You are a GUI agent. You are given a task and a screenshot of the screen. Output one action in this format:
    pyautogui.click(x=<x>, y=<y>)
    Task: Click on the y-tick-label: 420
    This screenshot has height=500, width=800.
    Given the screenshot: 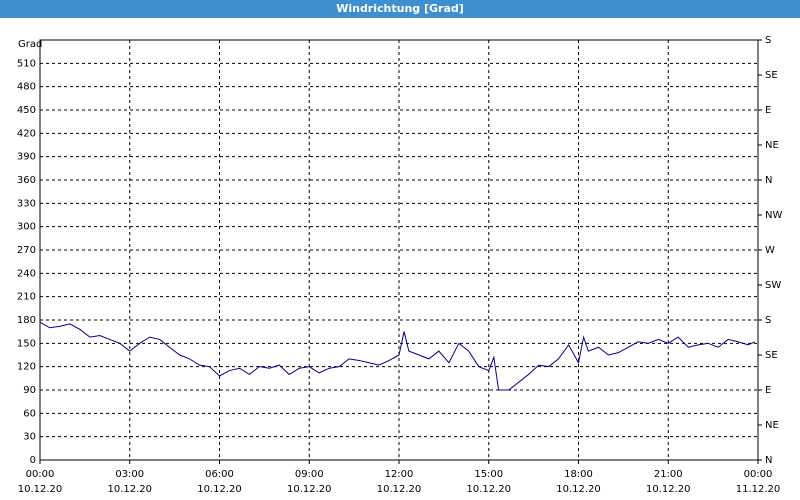 What is the action you would take?
    pyautogui.click(x=26, y=133)
    